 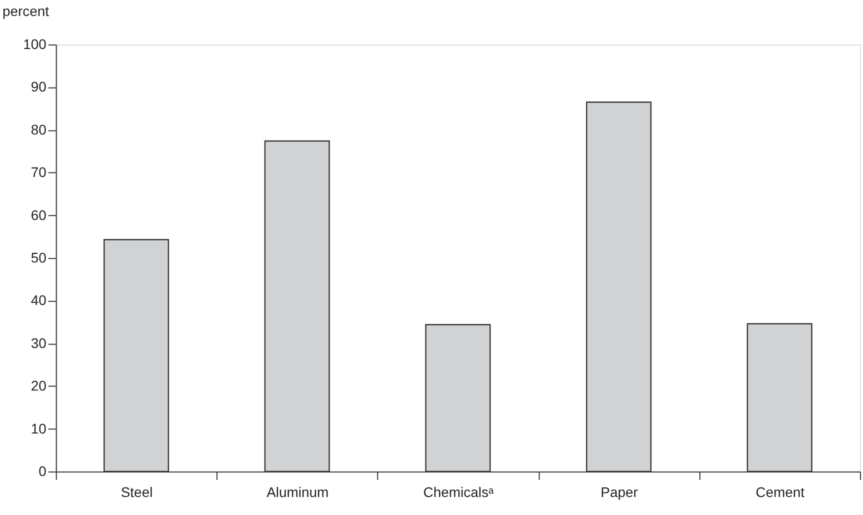 What do you see at coordinates (619, 492) in the screenshot?
I see `x-tick-label: Paper` at bounding box center [619, 492].